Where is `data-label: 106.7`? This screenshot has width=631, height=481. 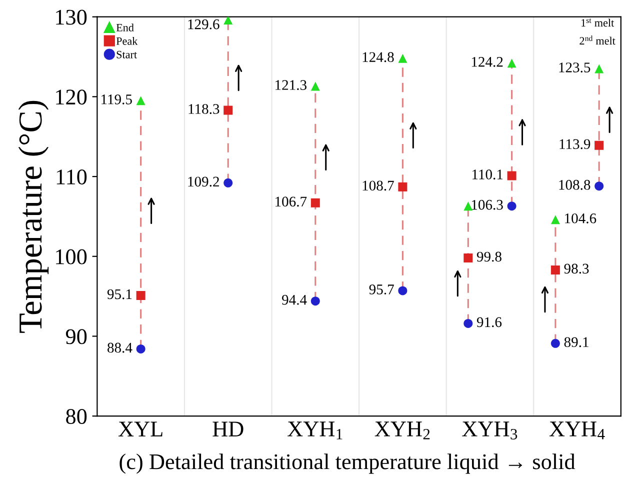
data-label: 106.7 is located at coordinates (291, 201).